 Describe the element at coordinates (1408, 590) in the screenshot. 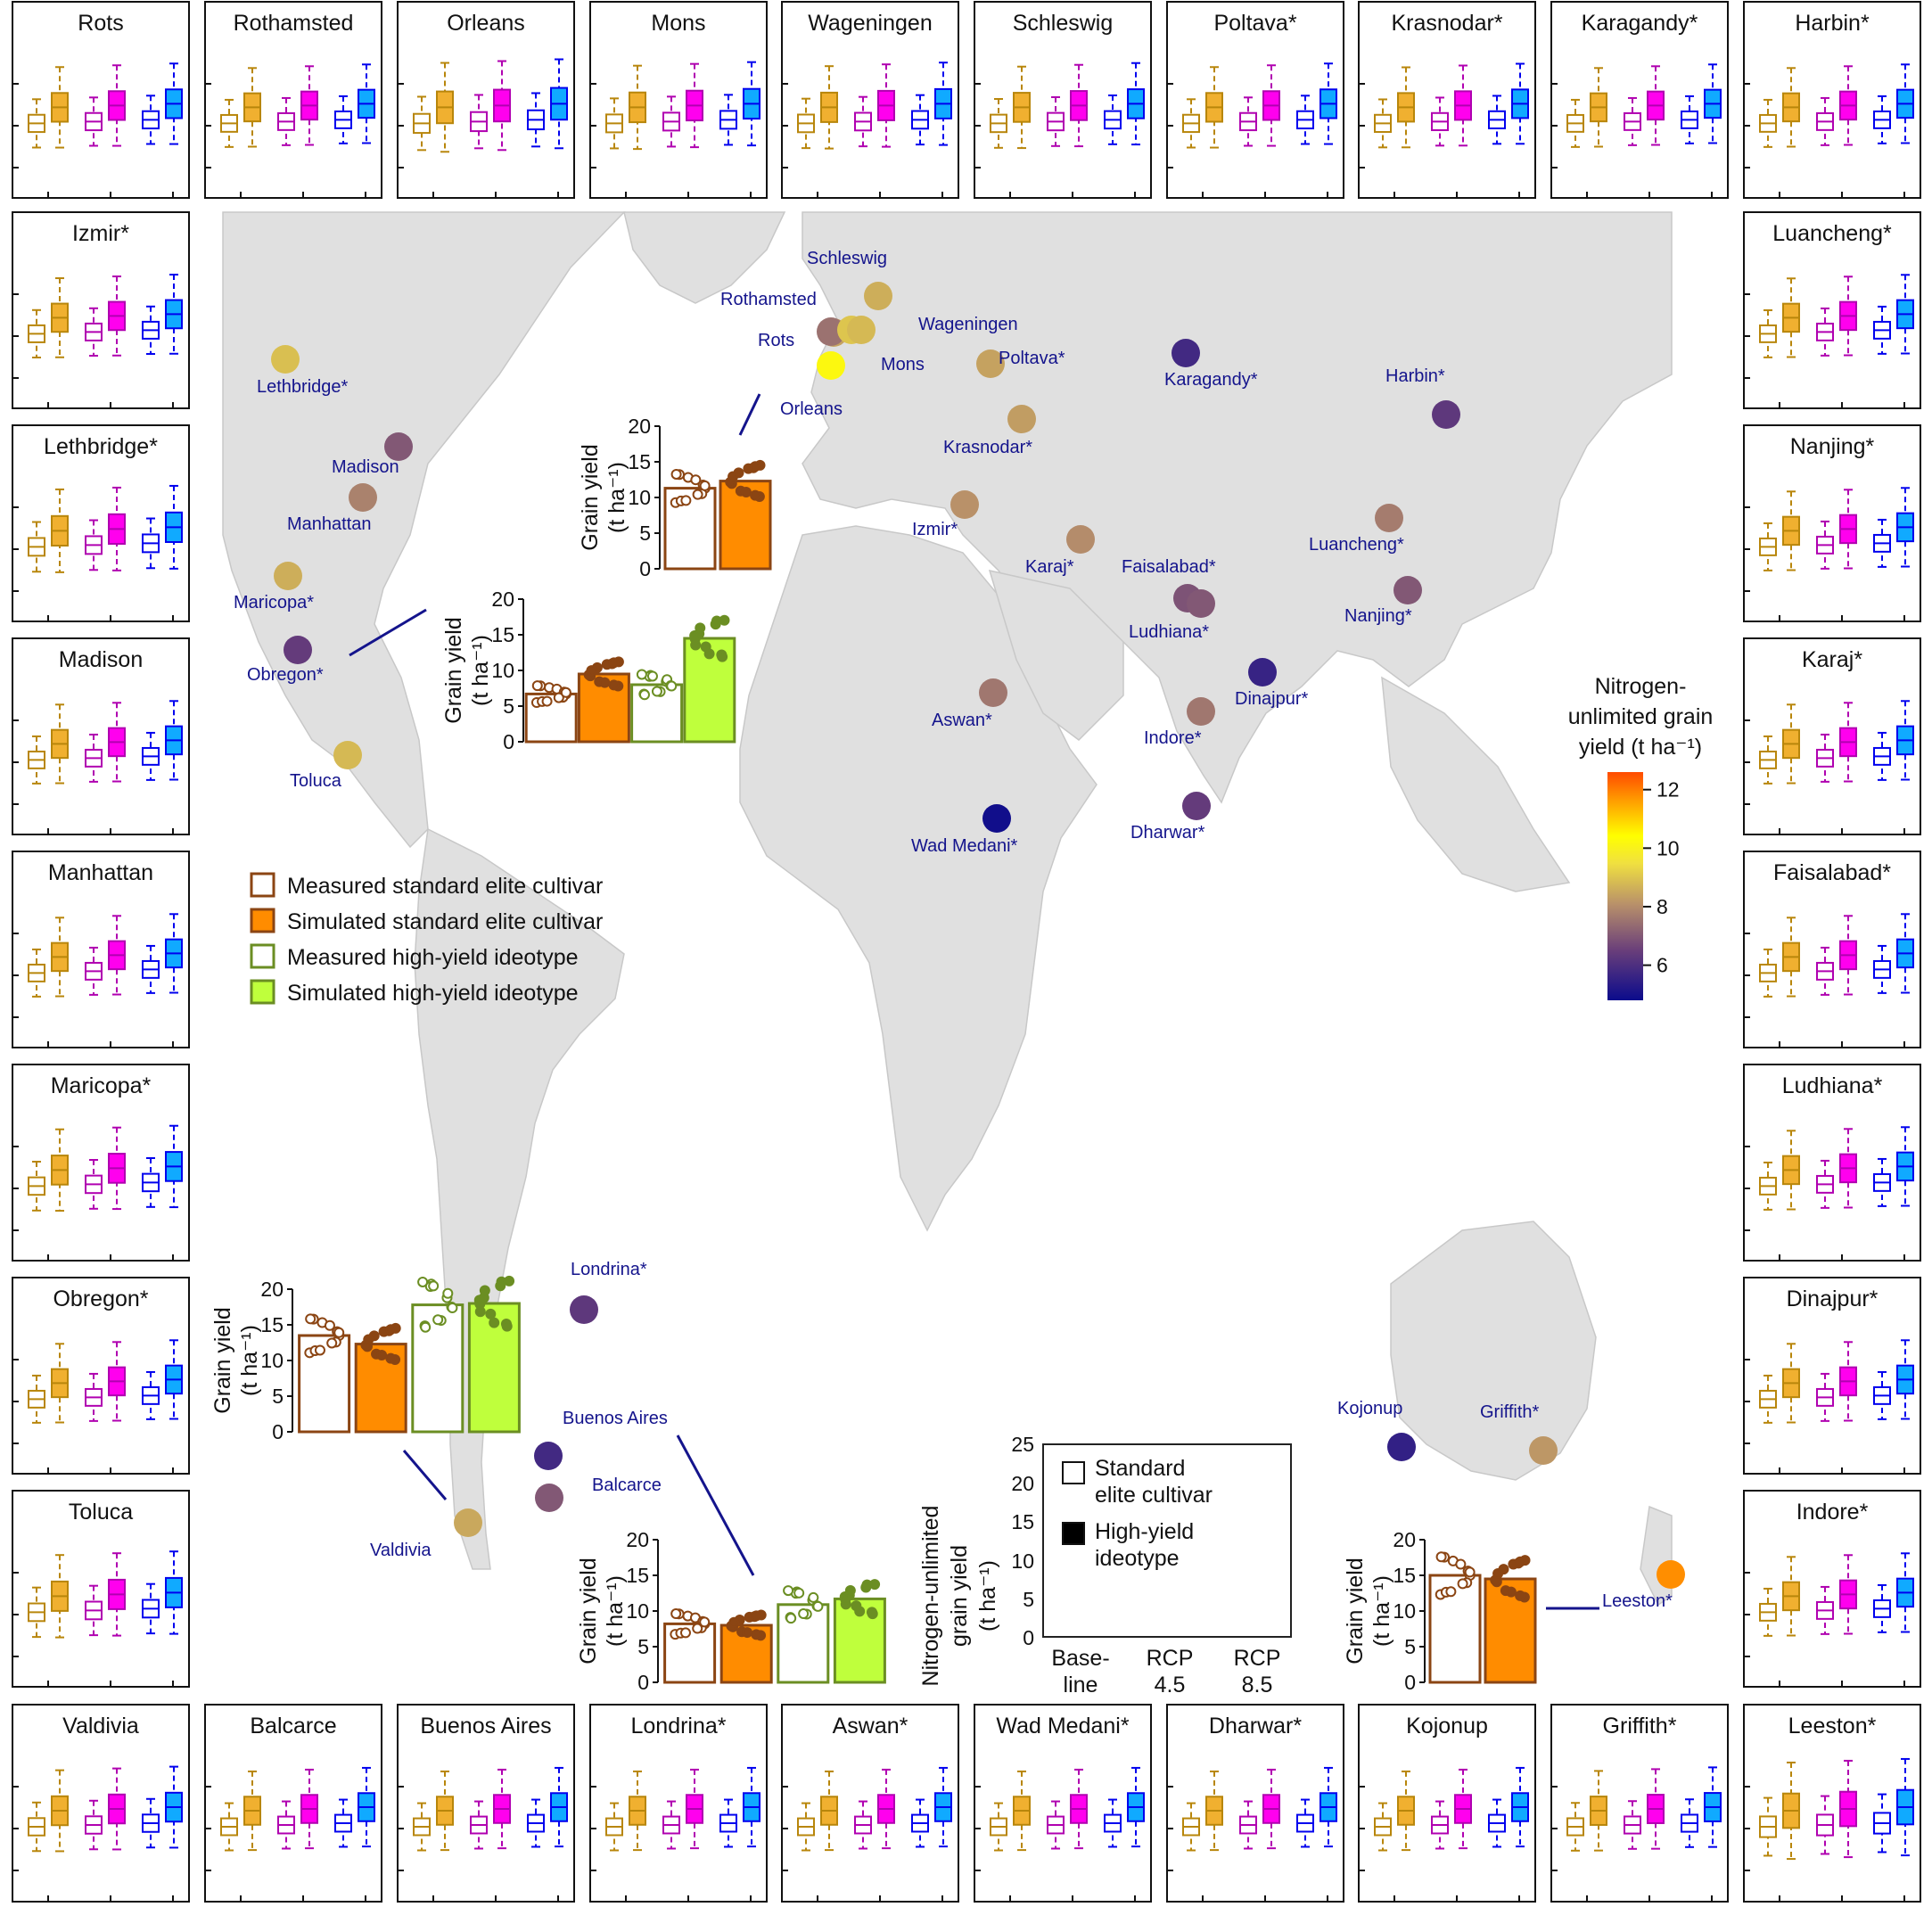

I see `site-marker-nanjing` at that location.